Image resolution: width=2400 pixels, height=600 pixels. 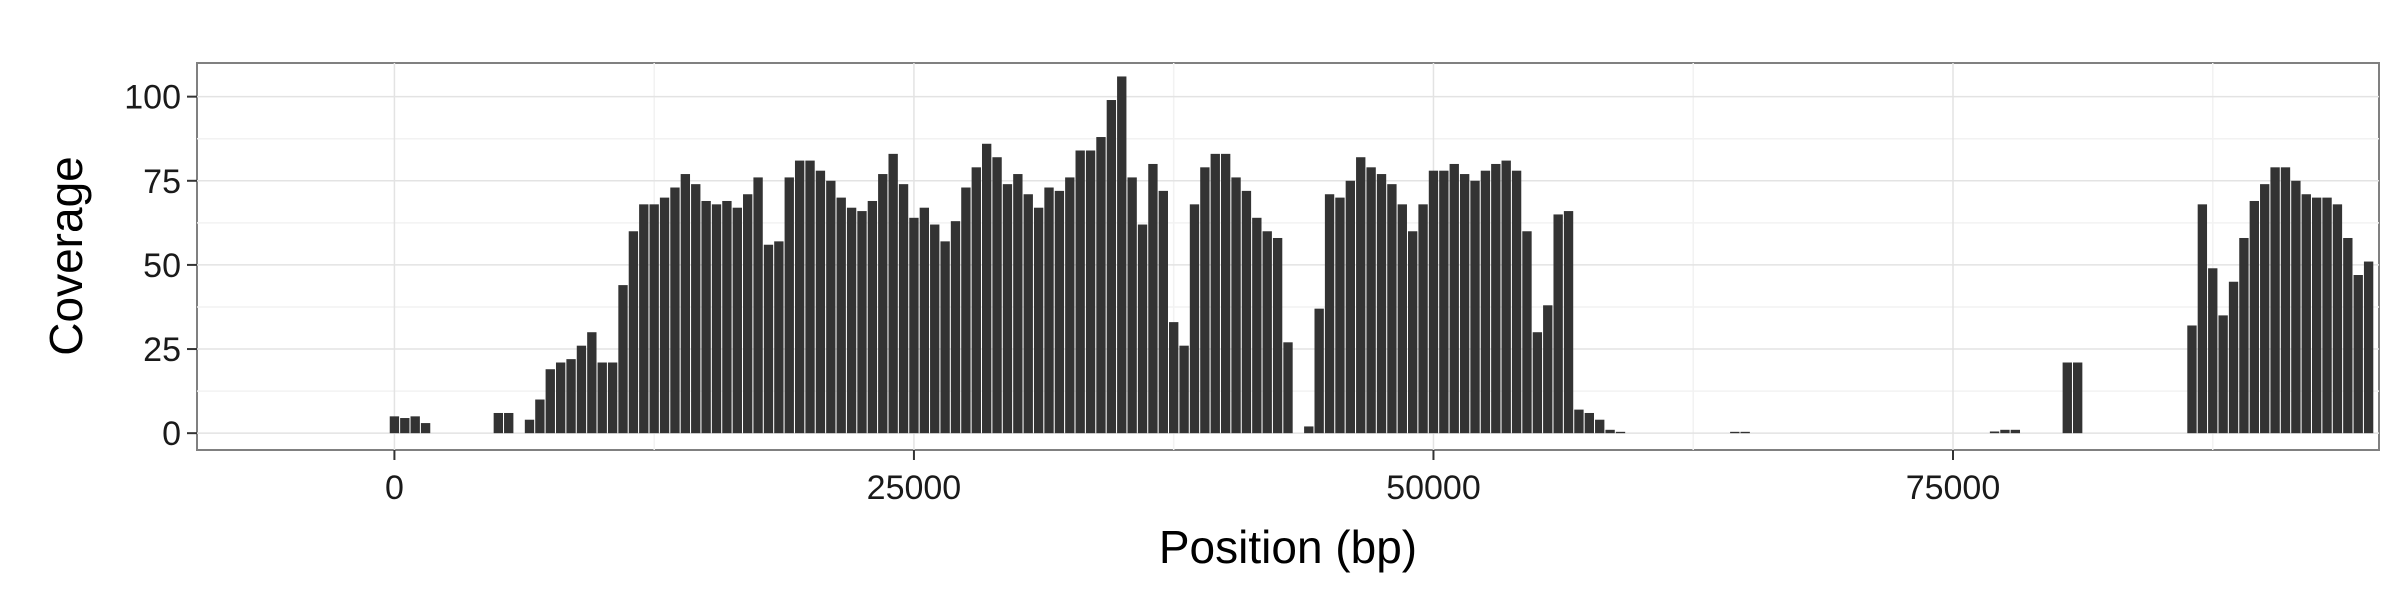 I want to click on x-tick-label: 25000, so click(x=914, y=488).